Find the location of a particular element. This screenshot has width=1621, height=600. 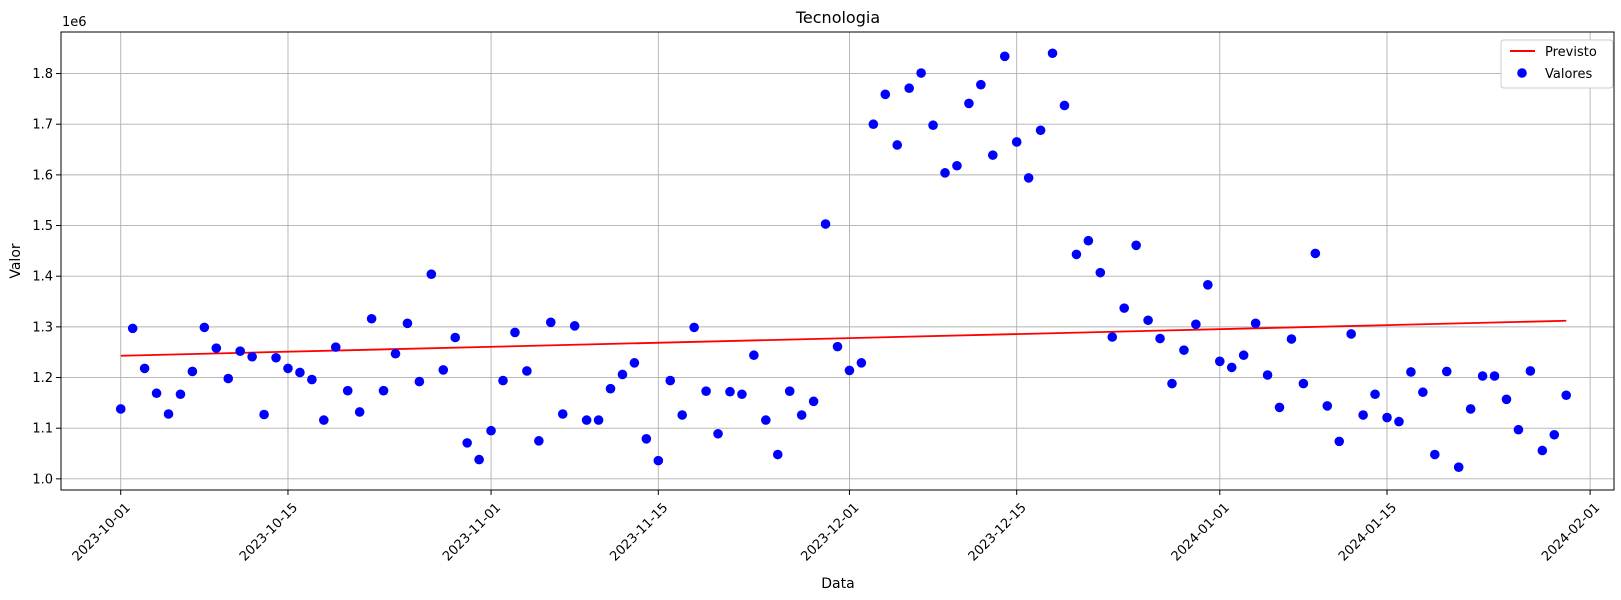

x-tick-label: 2023-12-01 is located at coordinates (830, 532).